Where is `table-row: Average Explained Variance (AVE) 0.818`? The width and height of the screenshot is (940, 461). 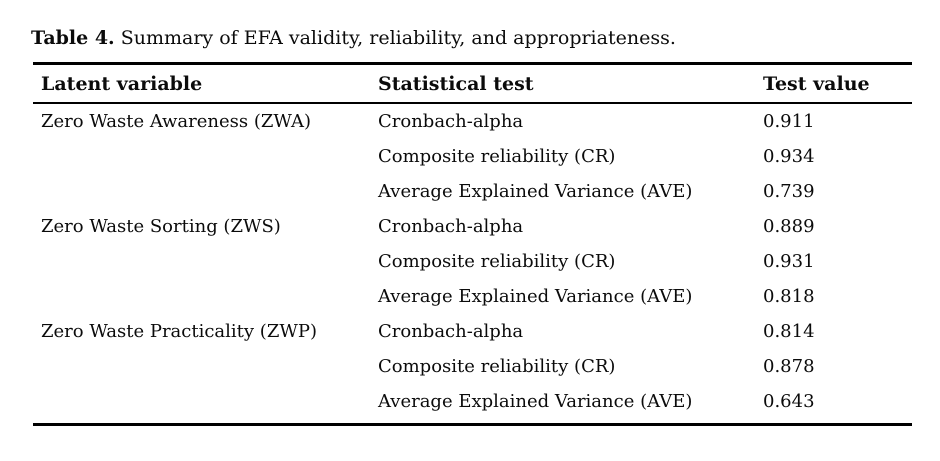 table-row: Average Explained Variance (AVE) 0.818 is located at coordinates (472, 296).